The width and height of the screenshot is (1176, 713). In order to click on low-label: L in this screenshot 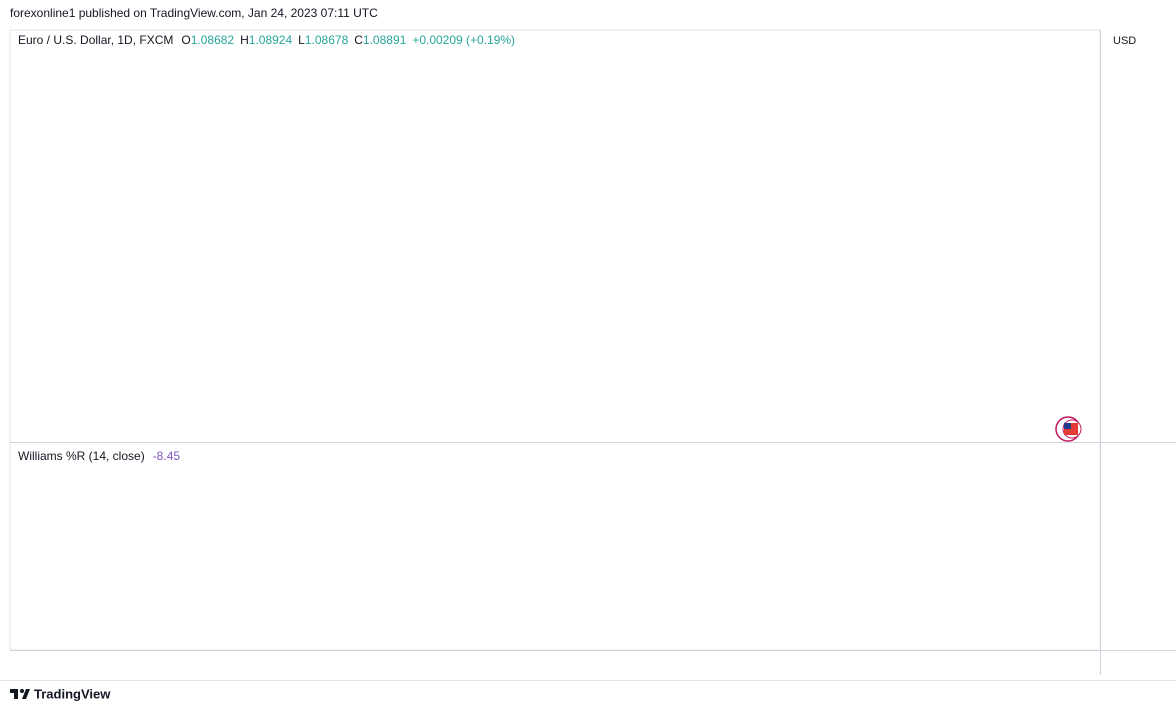, I will do `click(301, 40)`.